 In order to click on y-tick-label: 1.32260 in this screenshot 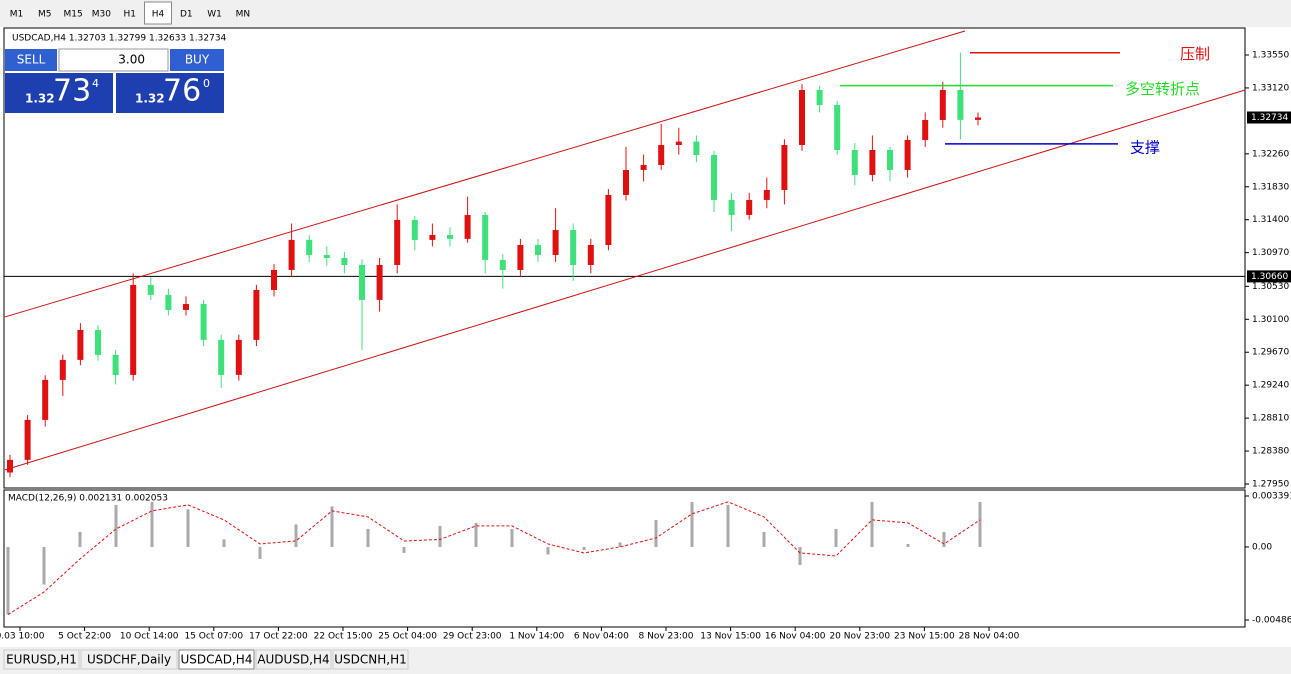, I will do `click(1270, 154)`.